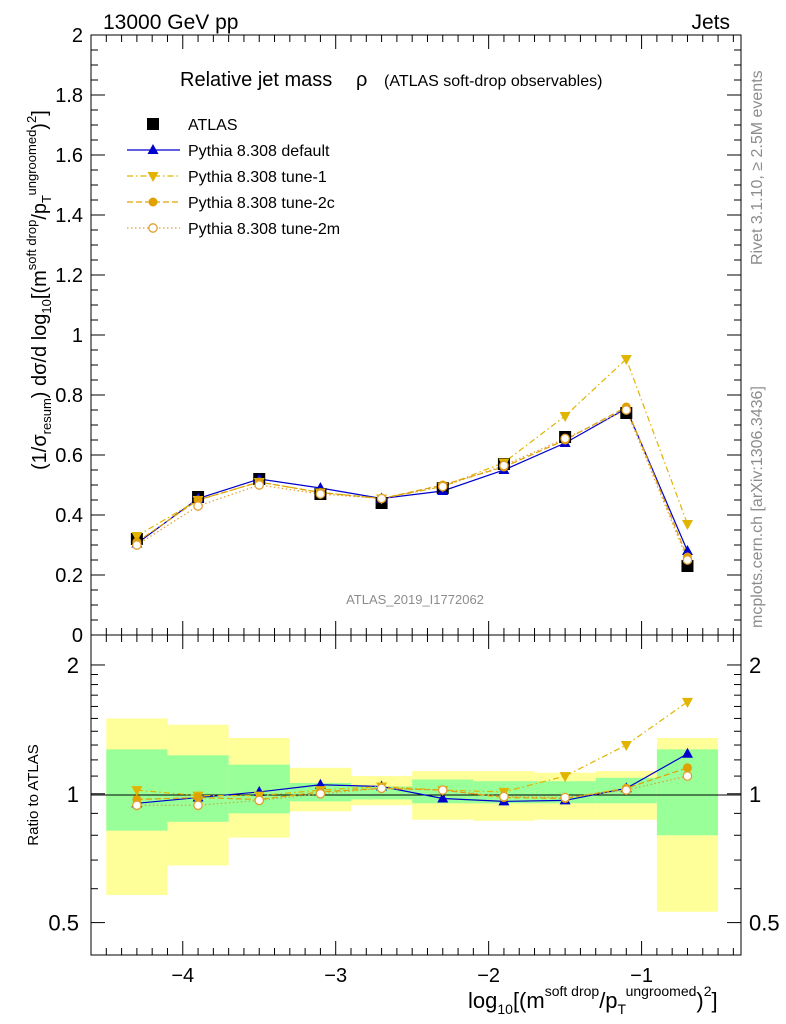  I want to click on main-y-tick-label: 1.8, so click(69, 96).